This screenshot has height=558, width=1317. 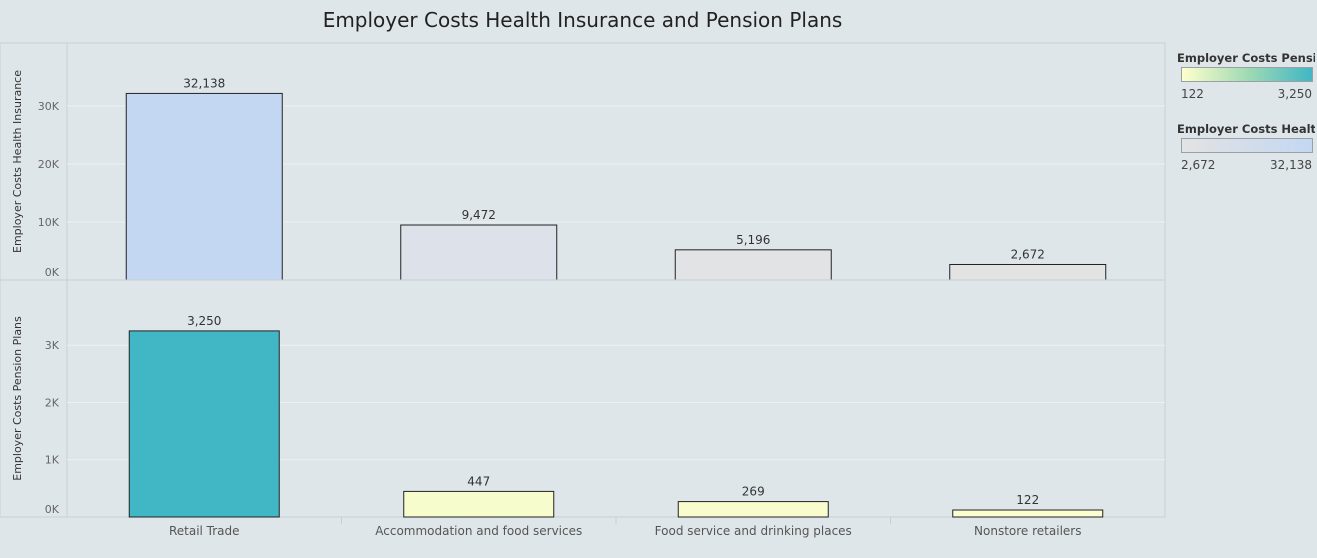 I want to click on y-tick-label: 20K, so click(x=49, y=164).